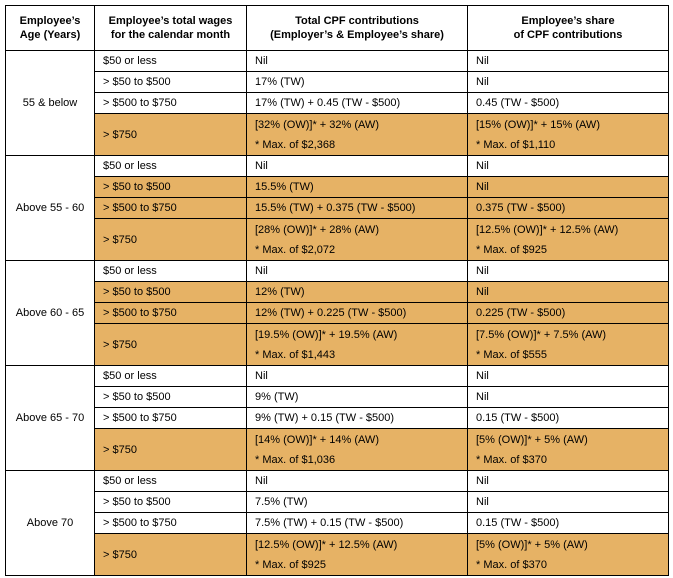 The height and width of the screenshot is (578, 673). I want to click on share-contribution-cell: [7.5% (OW)]* + 7.5% (AW) * Max. of $555, so click(568, 344).